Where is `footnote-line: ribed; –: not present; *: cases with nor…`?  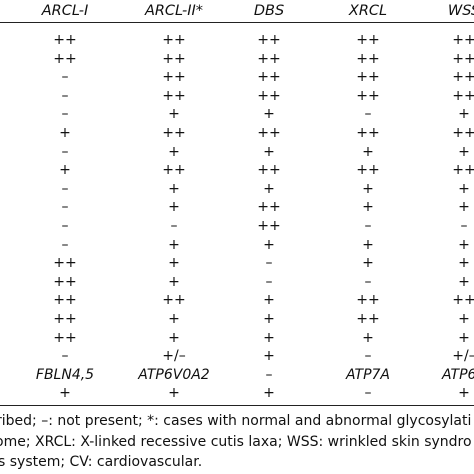 footnote-line: ribed; –: not present; *: cases with nor… is located at coordinates (236, 421).